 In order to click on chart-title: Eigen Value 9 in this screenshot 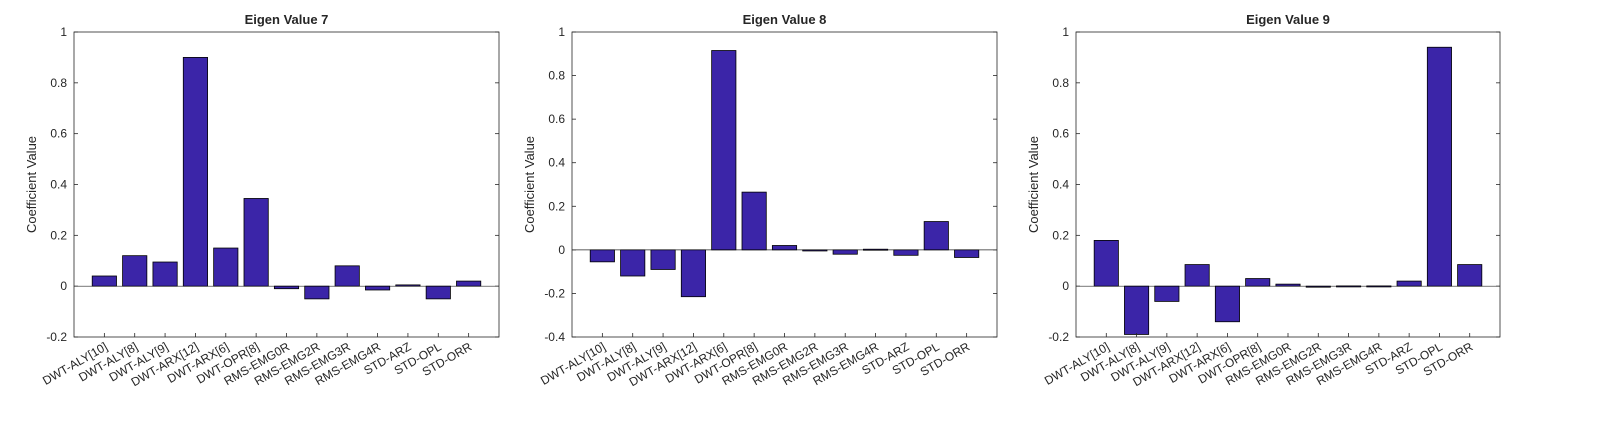, I will do `click(1288, 19)`.